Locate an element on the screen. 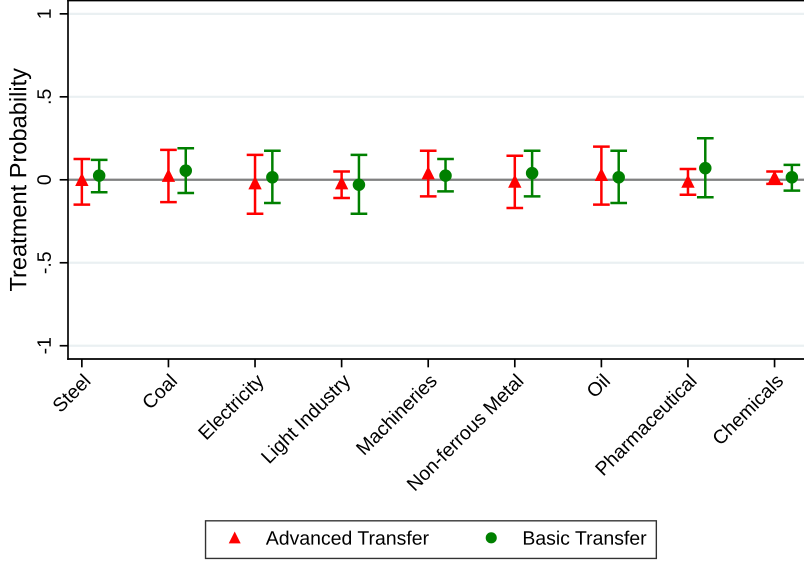  legend-label: Basic Transfer is located at coordinates (585, 537).